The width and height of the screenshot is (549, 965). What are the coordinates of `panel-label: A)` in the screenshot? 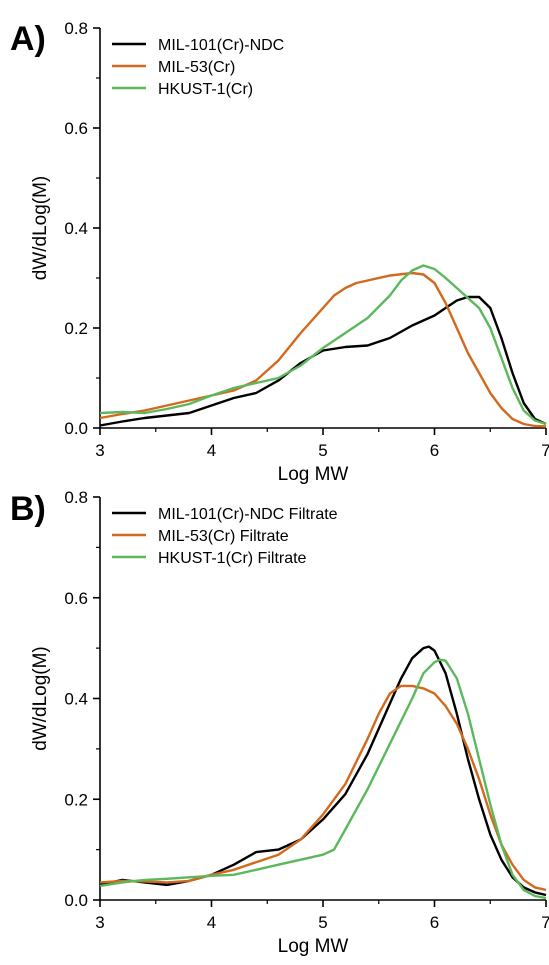 It's located at (28, 39).